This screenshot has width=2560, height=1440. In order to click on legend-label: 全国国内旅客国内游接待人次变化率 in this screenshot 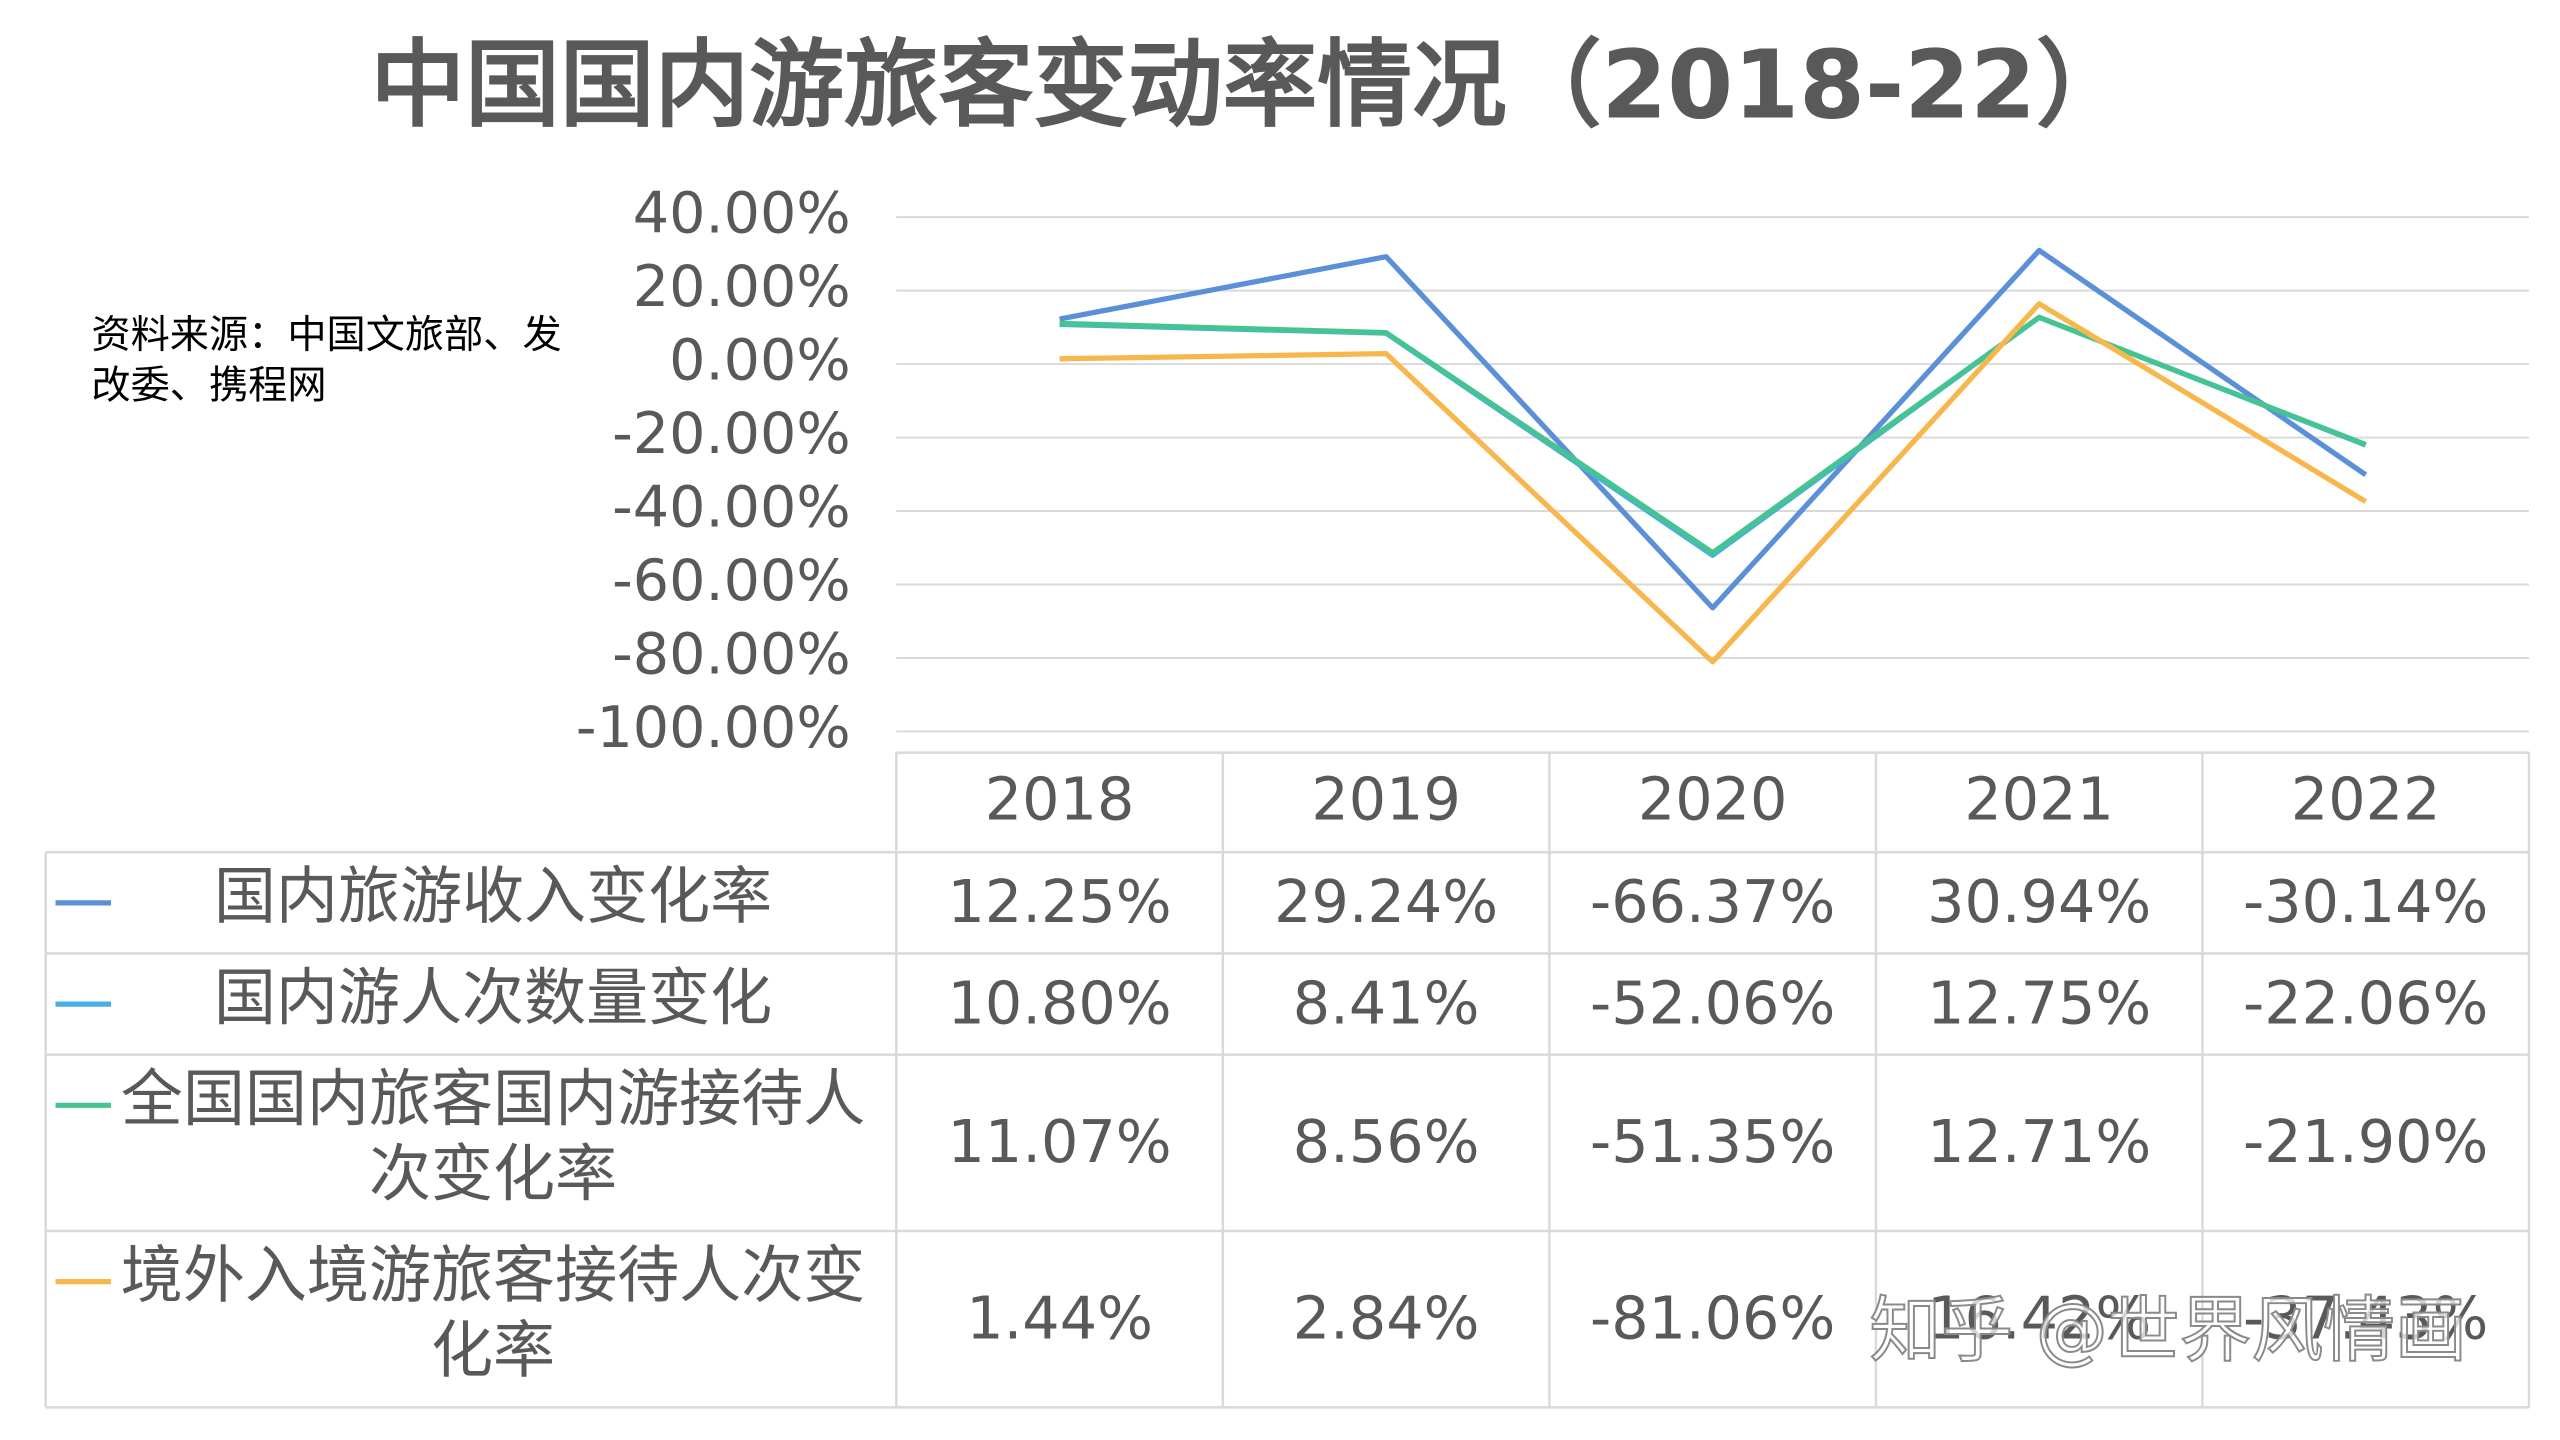, I will do `click(493, 1136)`.